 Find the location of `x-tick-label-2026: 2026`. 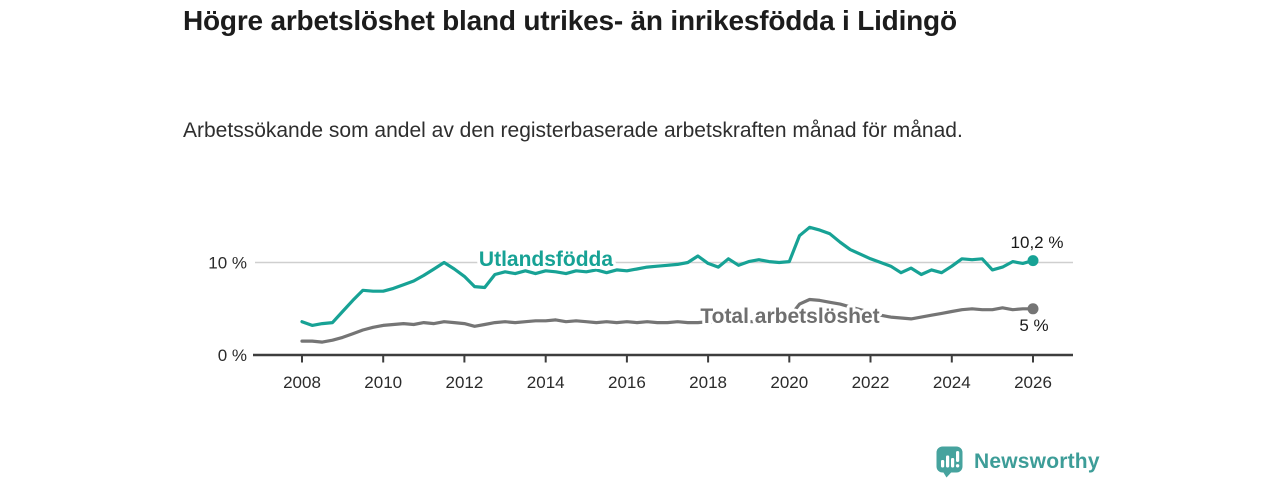

x-tick-label-2026: 2026 is located at coordinates (1033, 382).